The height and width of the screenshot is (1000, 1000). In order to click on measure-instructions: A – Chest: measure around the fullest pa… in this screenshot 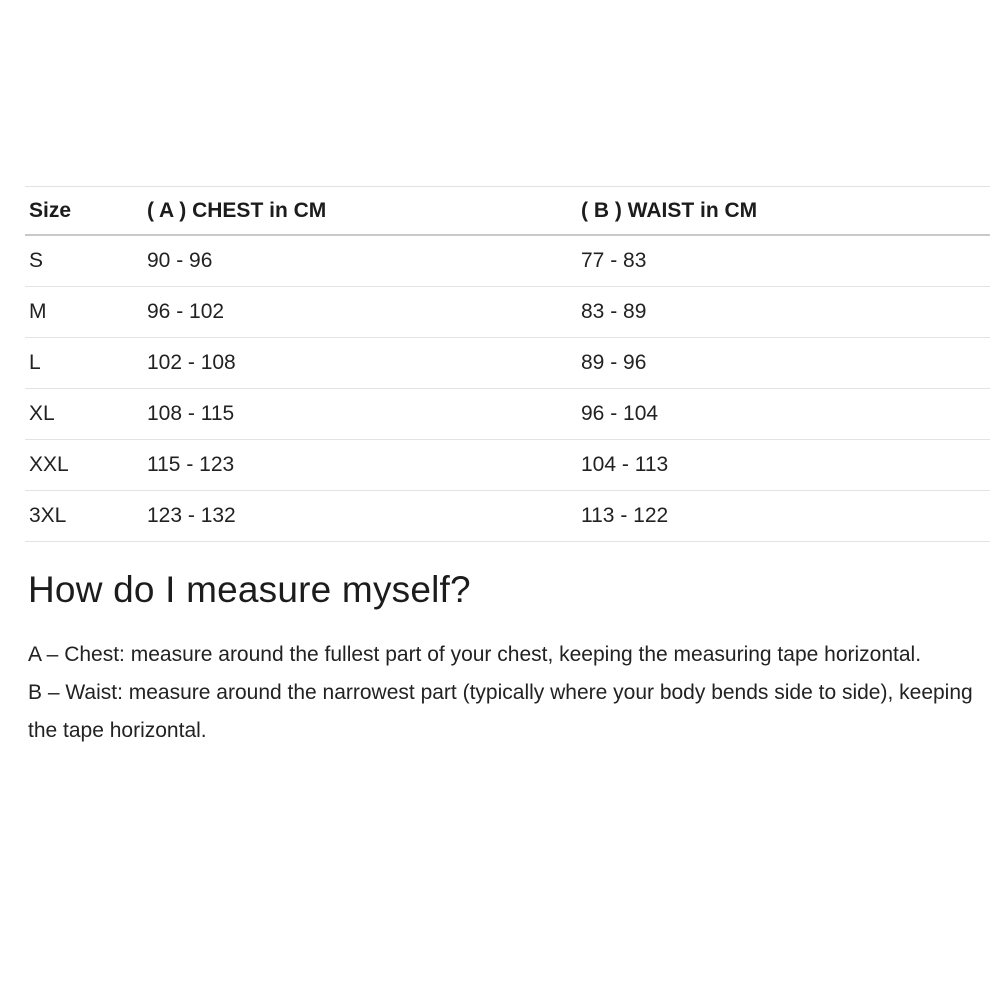, I will do `click(500, 693)`.